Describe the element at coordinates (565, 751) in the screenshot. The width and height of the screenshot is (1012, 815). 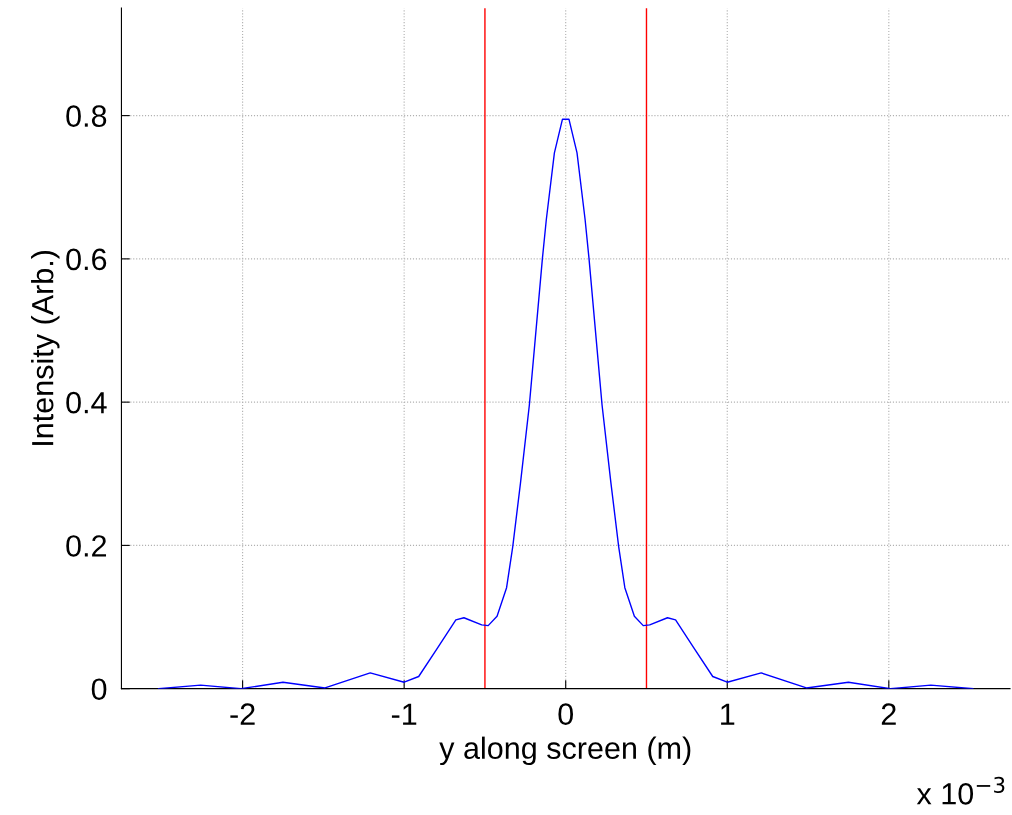
I see `x-axis-title: y along screen (m)` at that location.